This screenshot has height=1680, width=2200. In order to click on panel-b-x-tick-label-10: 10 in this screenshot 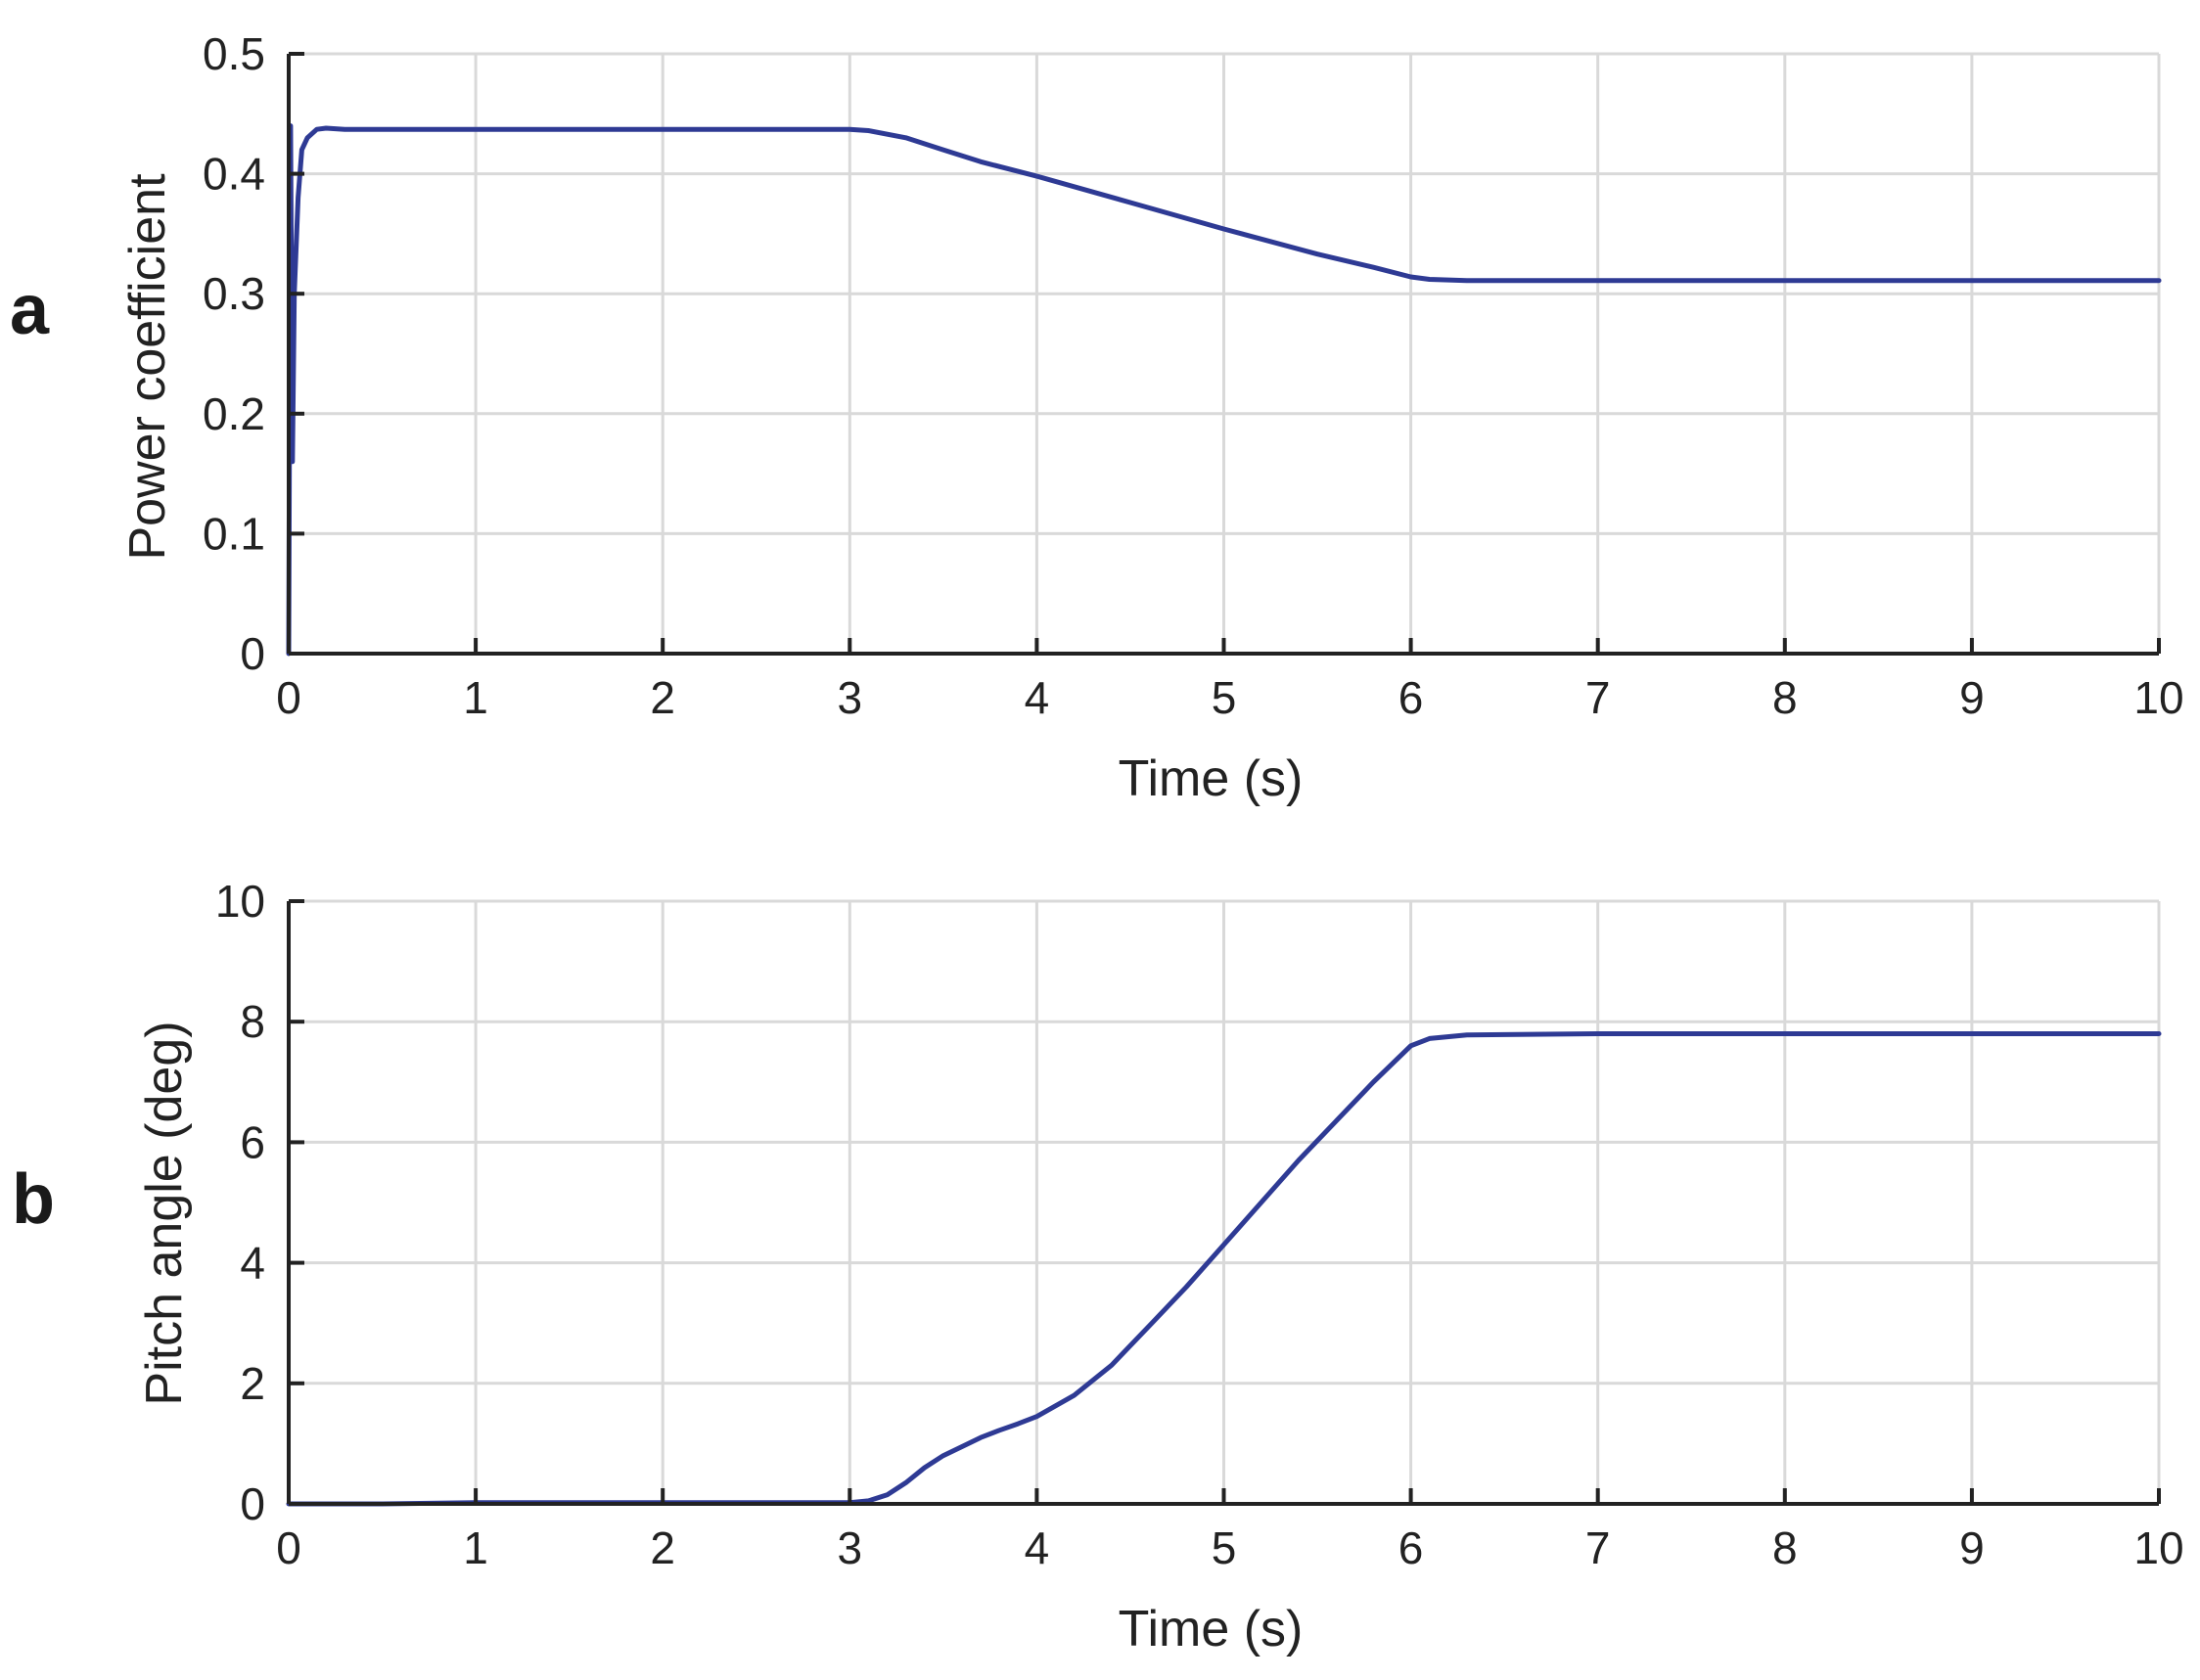, I will do `click(2158, 1547)`.